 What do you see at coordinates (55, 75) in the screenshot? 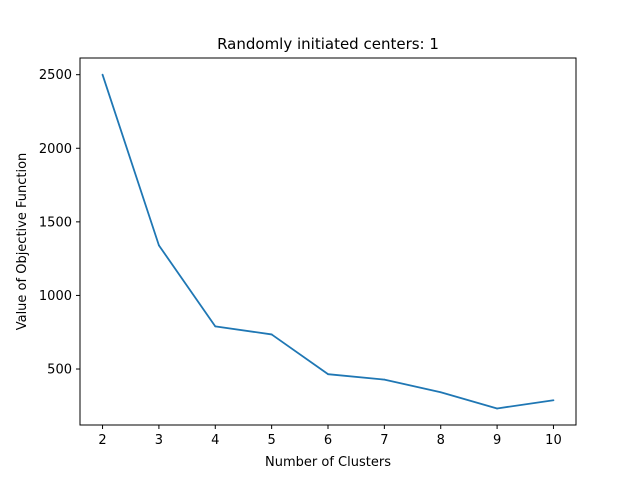
I see `y-tick-label: 2500` at bounding box center [55, 75].